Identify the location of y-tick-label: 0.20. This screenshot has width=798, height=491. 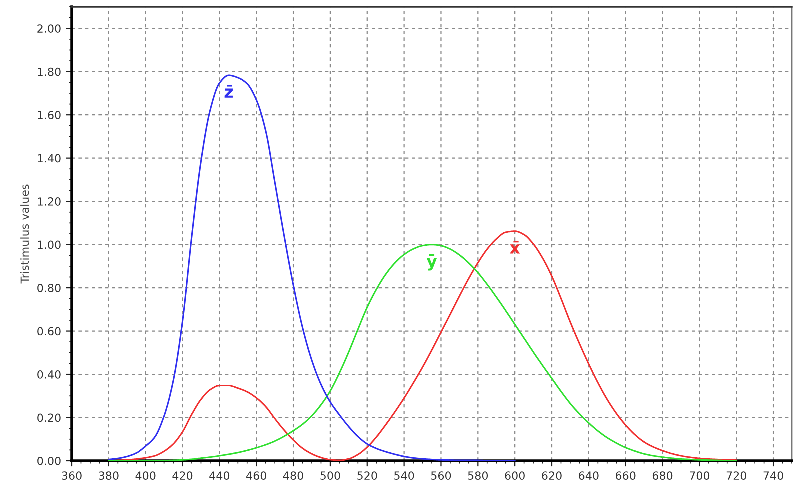
(49, 418).